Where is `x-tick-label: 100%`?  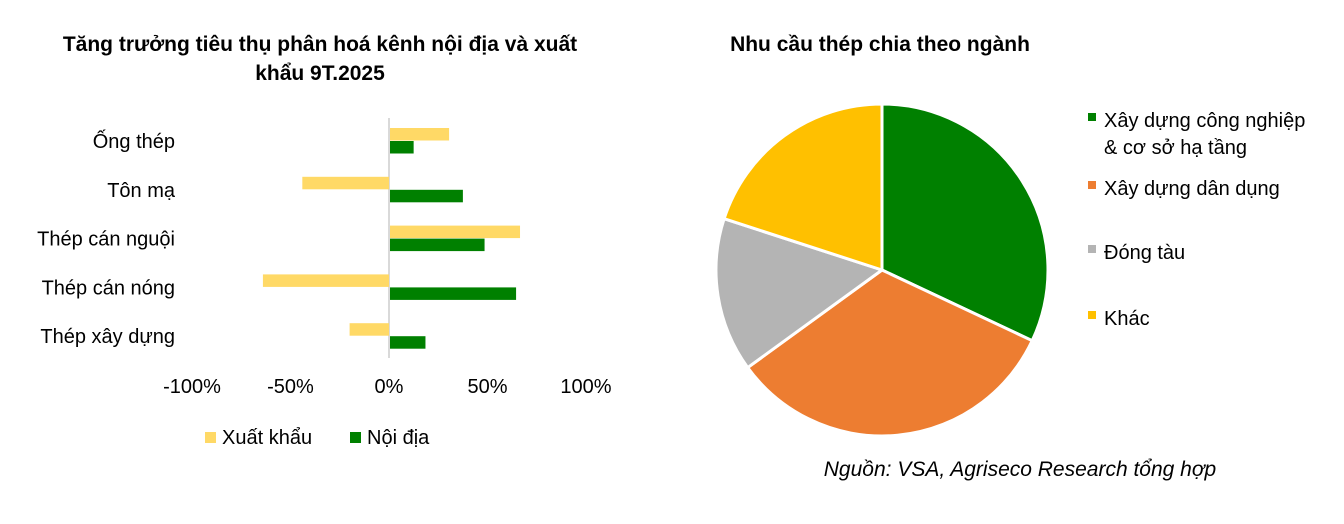 x-tick-label: 100% is located at coordinates (585, 387).